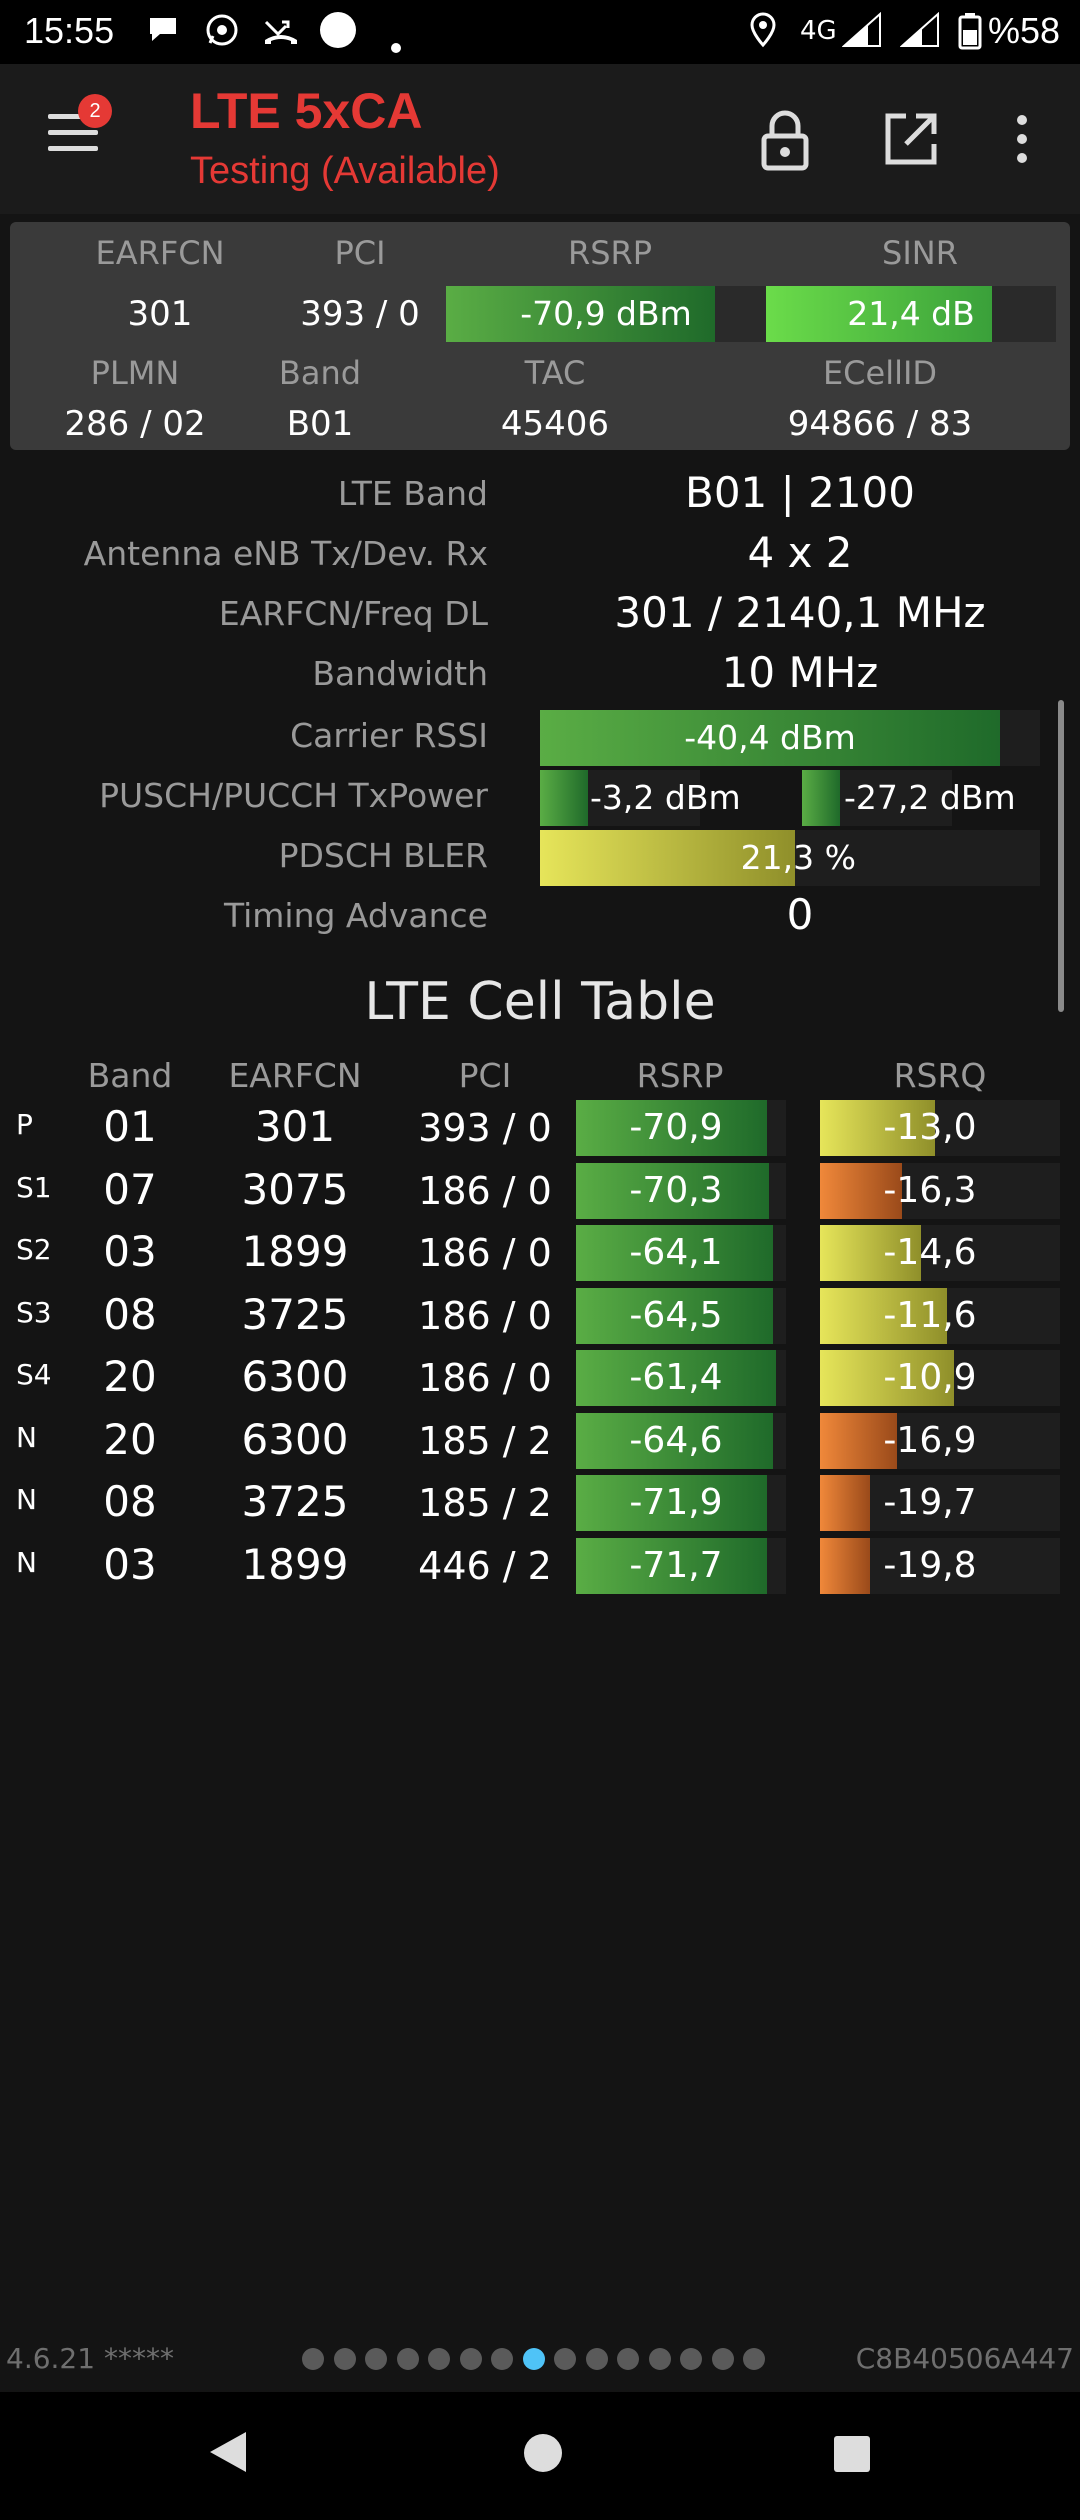 Image resolution: width=1080 pixels, height=2520 pixels. I want to click on column-header-rsrq: RSRQ, so click(940, 1075).